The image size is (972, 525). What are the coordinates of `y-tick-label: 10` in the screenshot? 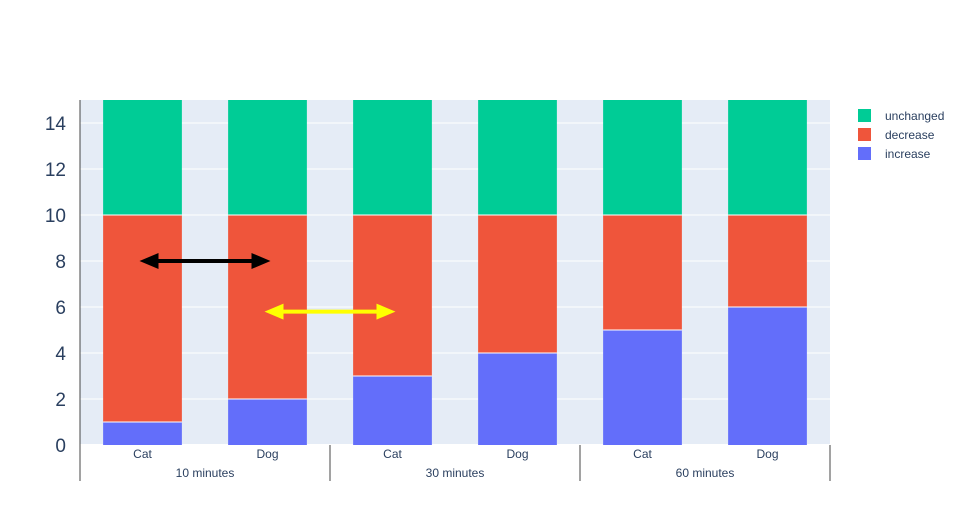 It's located at (55, 216).